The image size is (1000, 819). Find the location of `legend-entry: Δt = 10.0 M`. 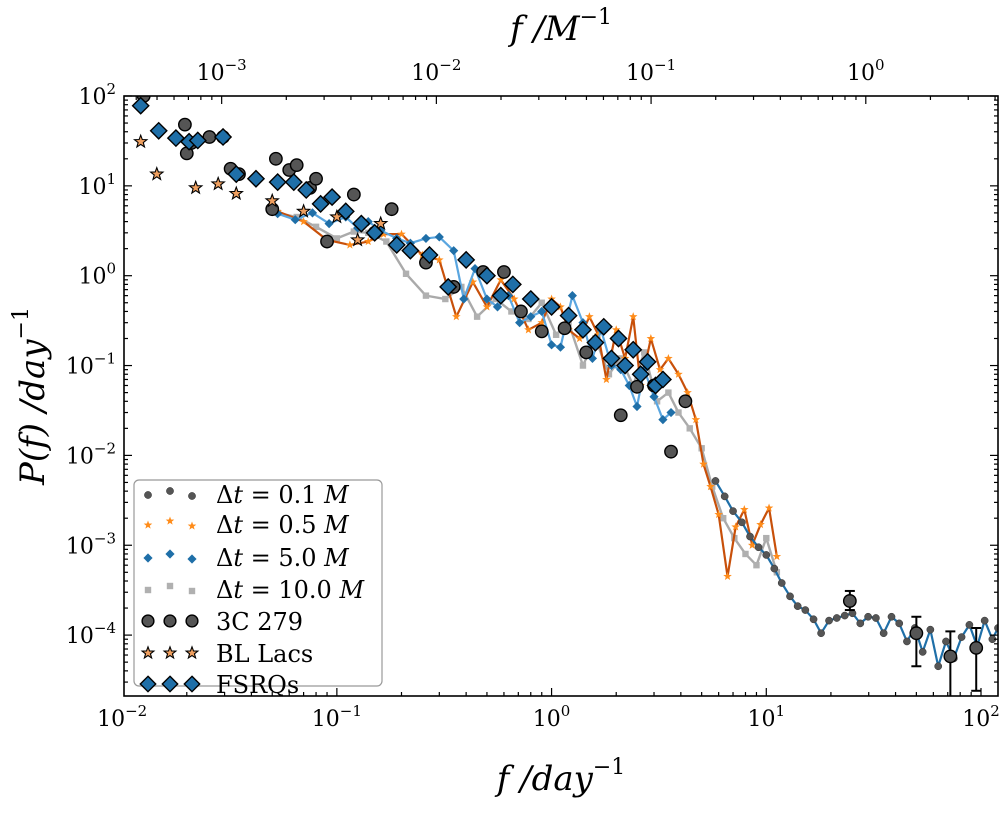

legend-entry: Δt = 10.0 M is located at coordinates (254, 590).